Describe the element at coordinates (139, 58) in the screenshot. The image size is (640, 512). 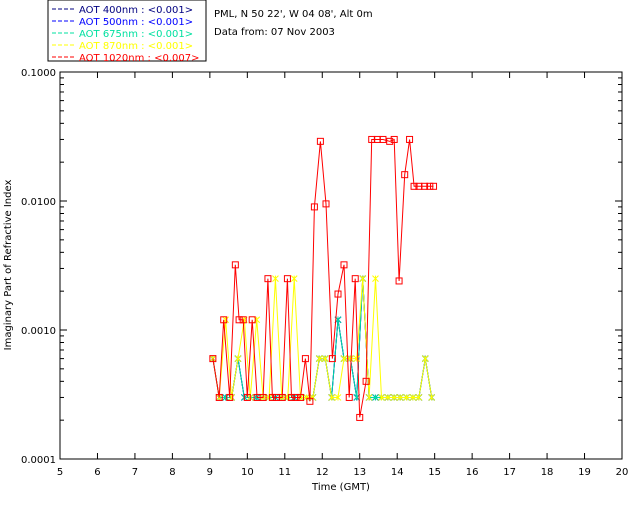
I see `legend-entry: AOT 1020nm : <0.007>` at that location.